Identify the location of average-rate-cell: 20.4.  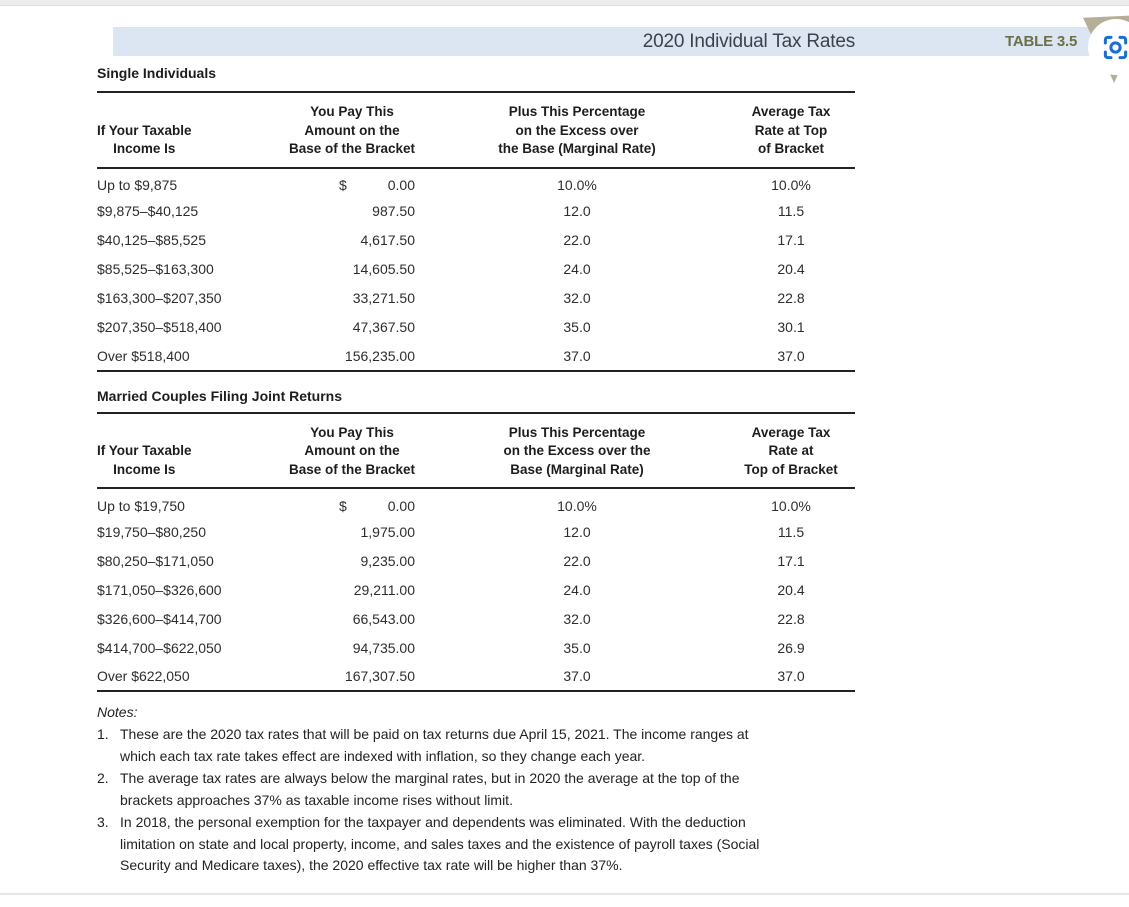
(791, 589).